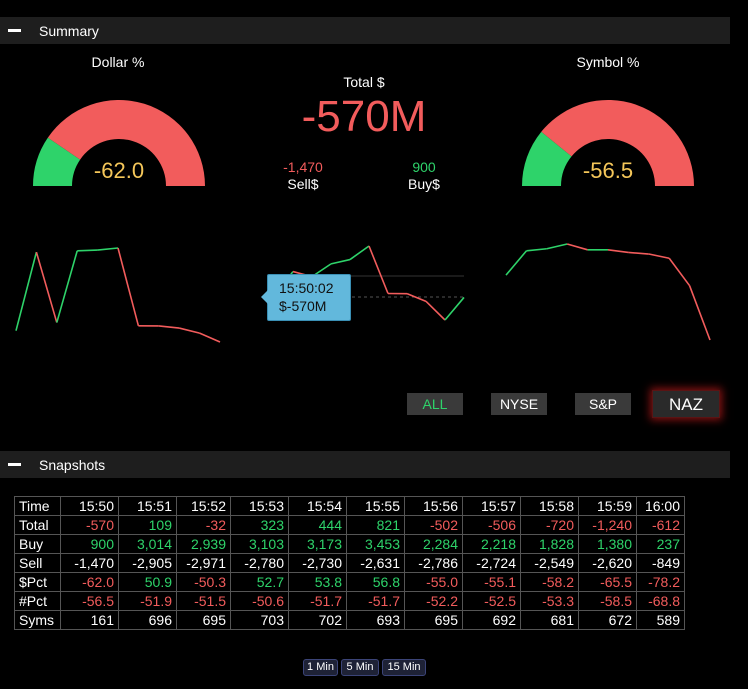 This screenshot has height=689, width=748. Describe the element at coordinates (89, 582) in the screenshot. I see `table-cell: -62.0` at that location.